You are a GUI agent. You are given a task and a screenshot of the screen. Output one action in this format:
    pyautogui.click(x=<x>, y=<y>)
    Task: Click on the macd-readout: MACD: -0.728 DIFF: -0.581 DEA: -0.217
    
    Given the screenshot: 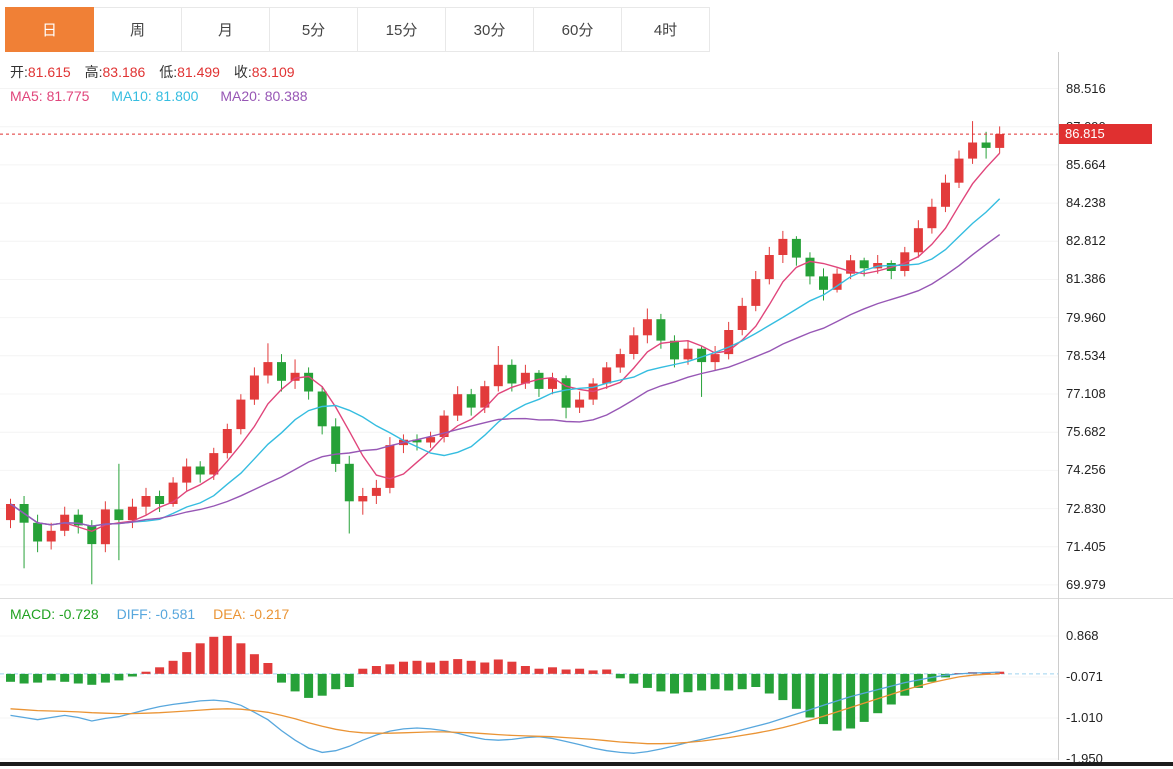 What is the action you would take?
    pyautogui.click(x=149, y=614)
    